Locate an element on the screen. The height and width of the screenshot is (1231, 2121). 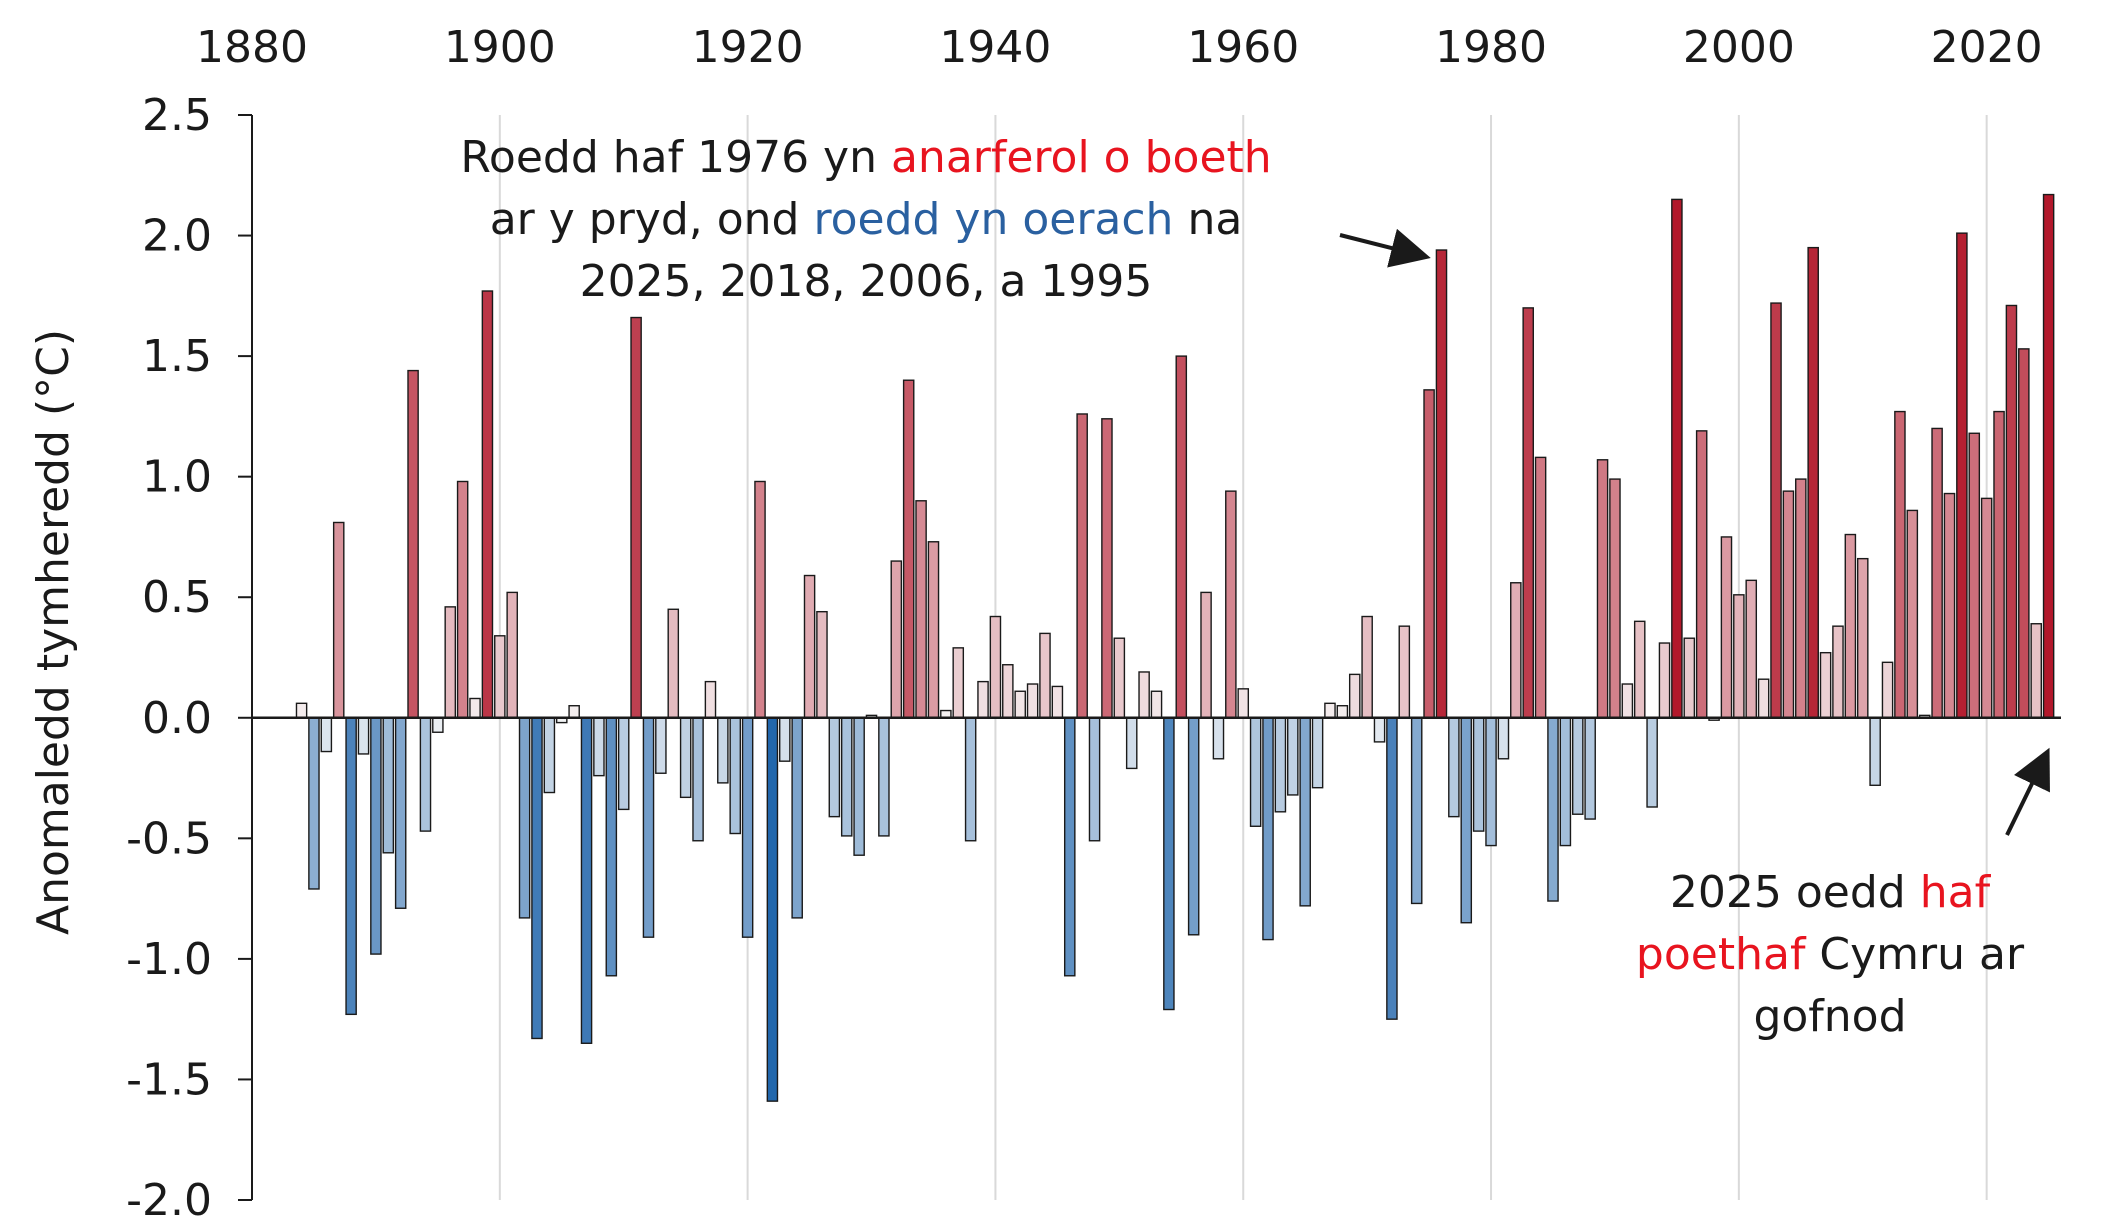
x-tick-label: 2020 is located at coordinates (1987, 47).